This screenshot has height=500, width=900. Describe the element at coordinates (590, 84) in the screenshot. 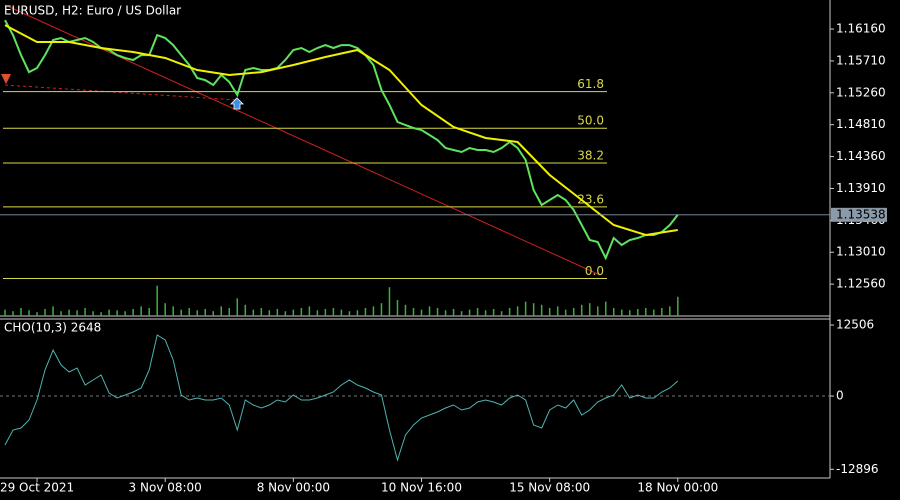

I see `fibo-label: 61.8` at that location.